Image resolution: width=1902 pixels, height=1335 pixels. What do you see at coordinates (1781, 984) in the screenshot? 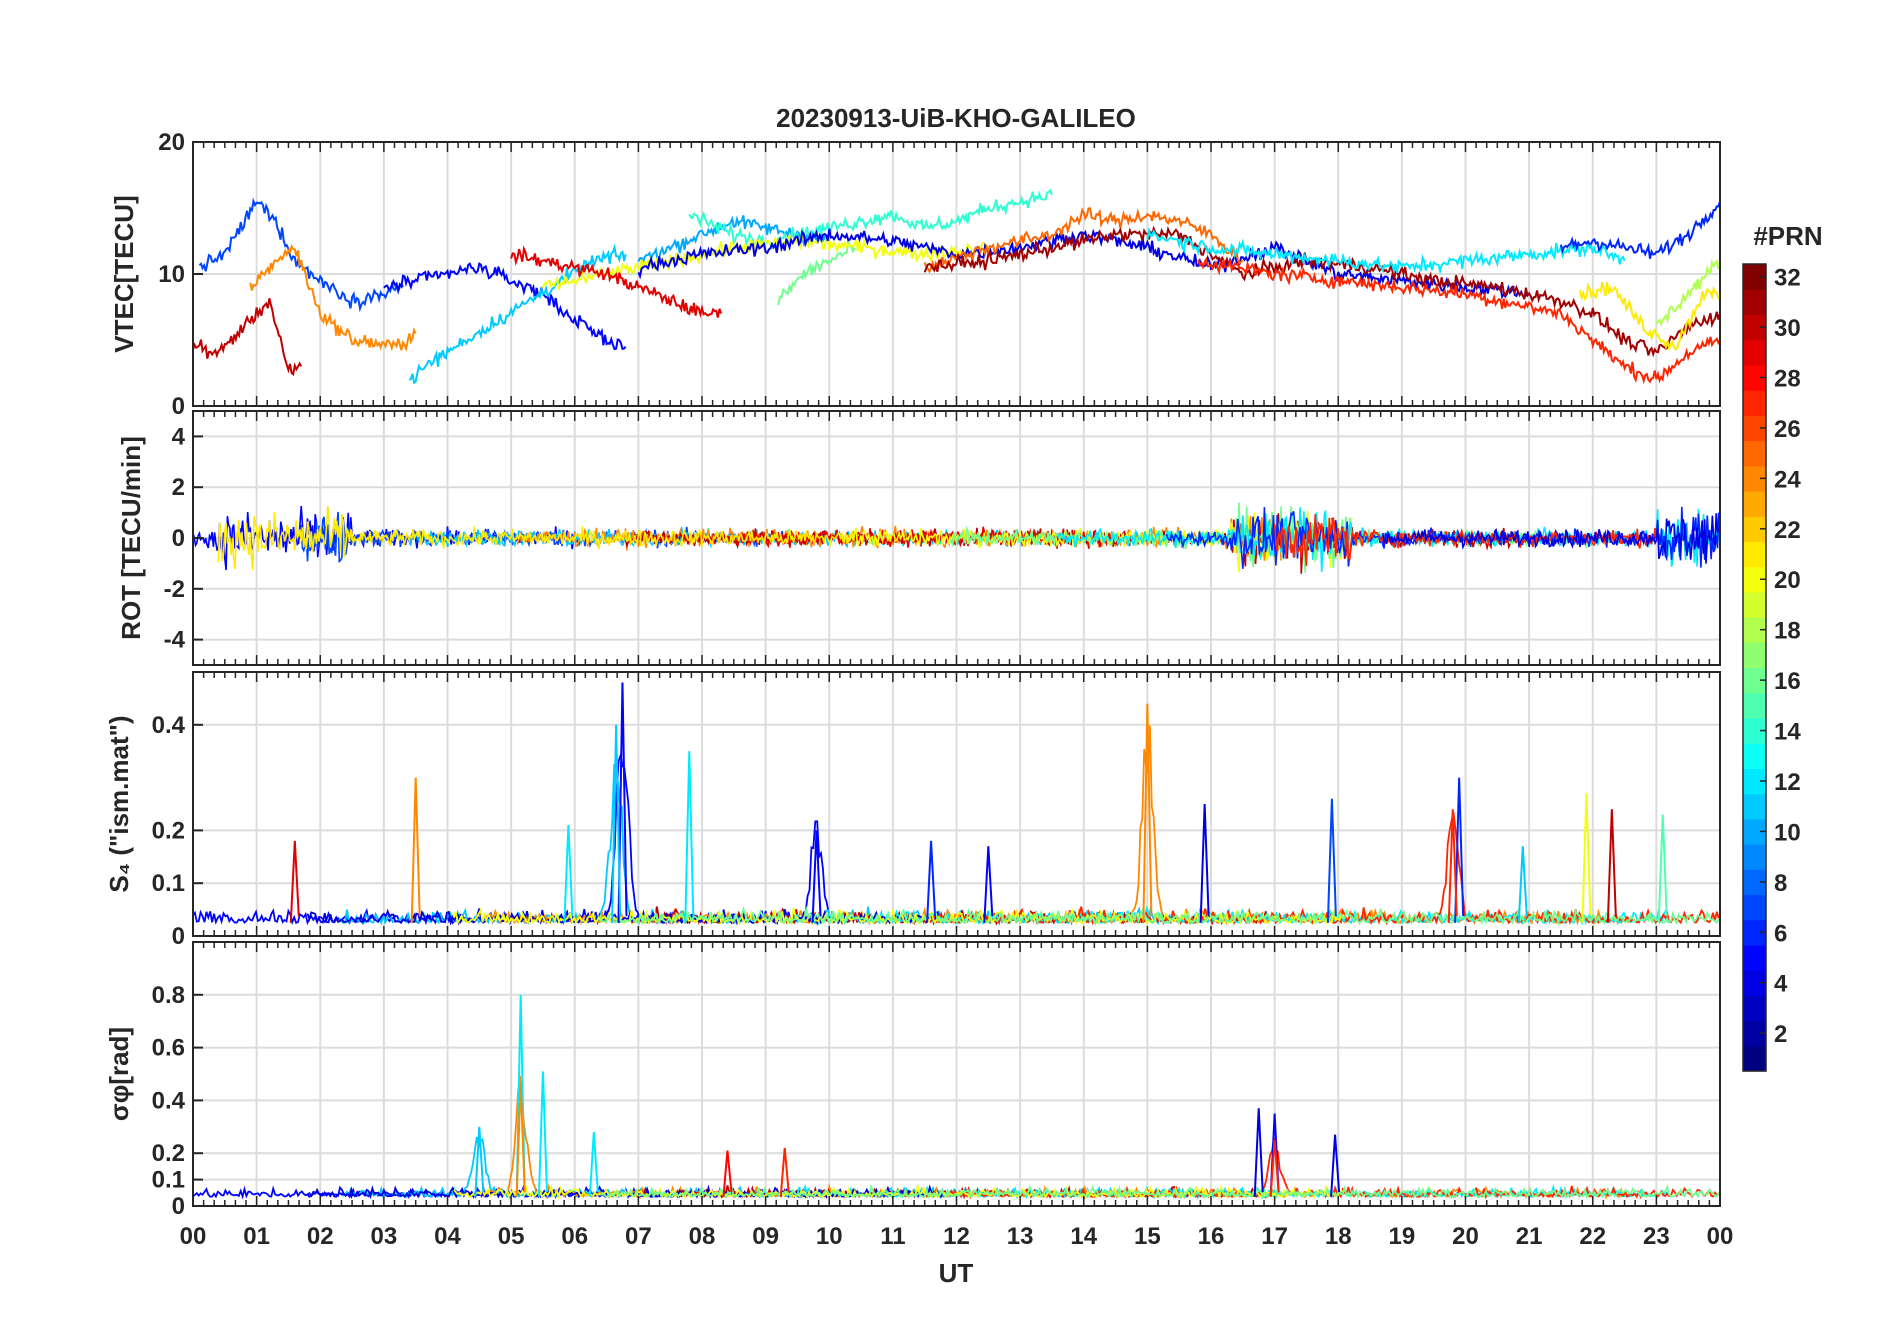
I see `colorbar-tick-label: 4` at bounding box center [1781, 984].